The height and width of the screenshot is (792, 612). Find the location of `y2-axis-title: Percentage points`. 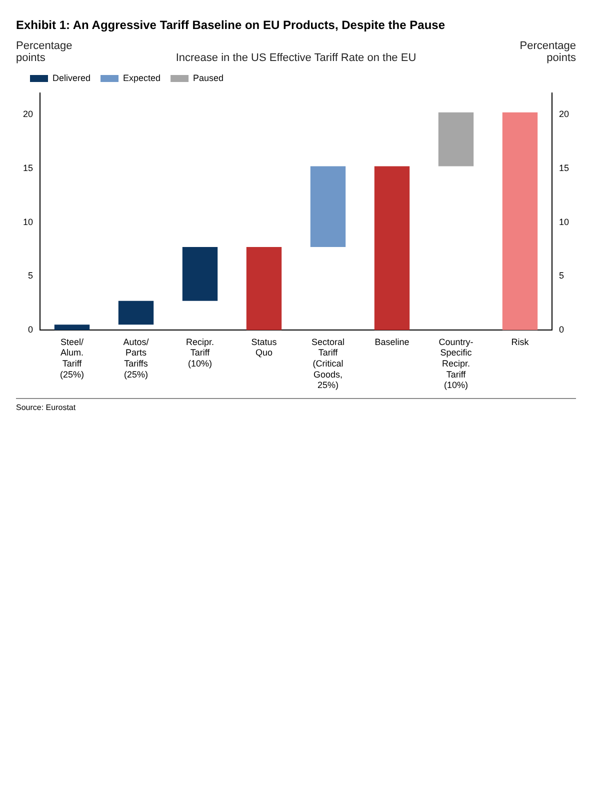

y2-axis-title: Percentage points is located at coordinates (547, 52).